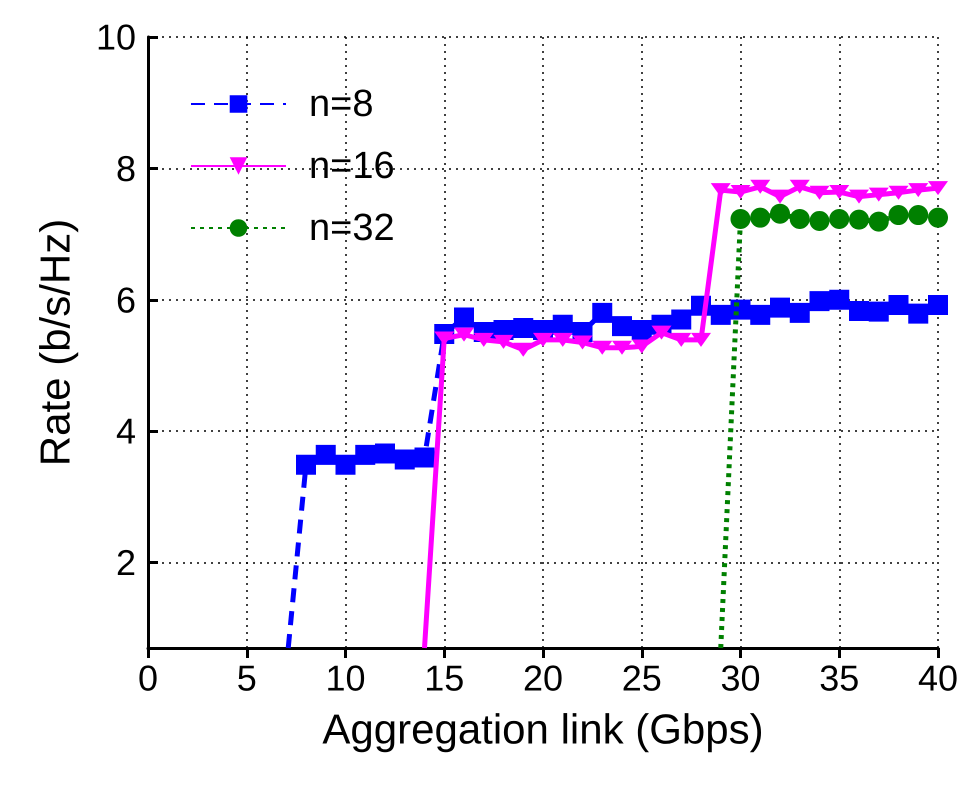 This screenshot has width=979, height=796. What do you see at coordinates (543, 678) in the screenshot?
I see `x-tick-label: 20` at bounding box center [543, 678].